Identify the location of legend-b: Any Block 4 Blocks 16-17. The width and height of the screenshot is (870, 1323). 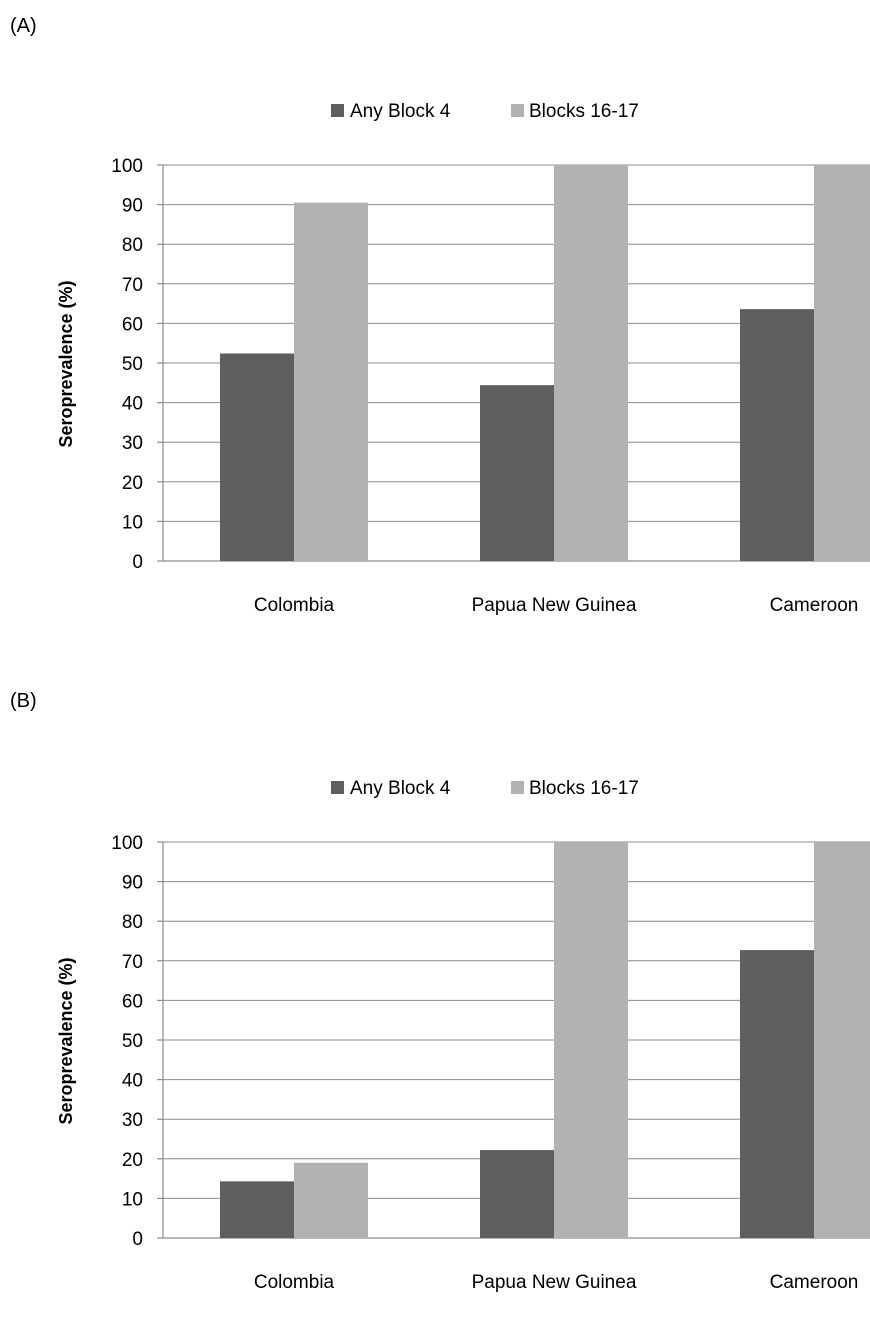
(485, 788).